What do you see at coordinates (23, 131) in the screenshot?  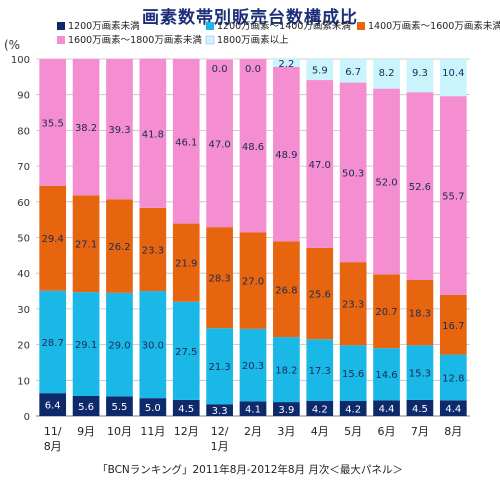 I see `y-tick-label: 80` at bounding box center [23, 131].